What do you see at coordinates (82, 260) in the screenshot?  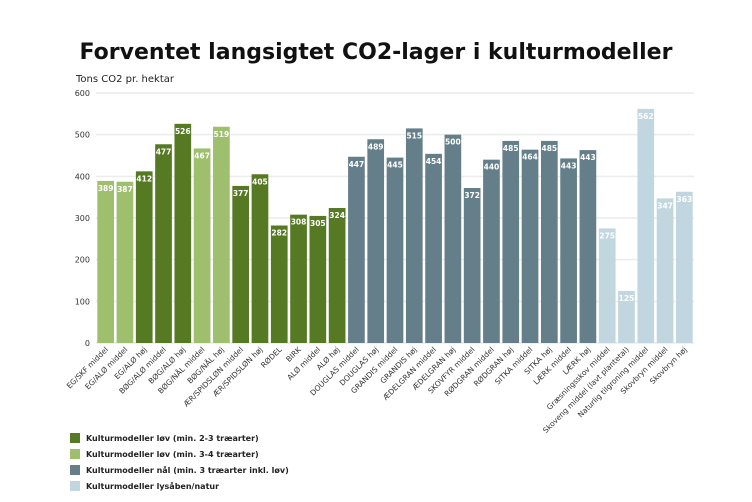 I see `y-tick-label: 200` at bounding box center [82, 260].